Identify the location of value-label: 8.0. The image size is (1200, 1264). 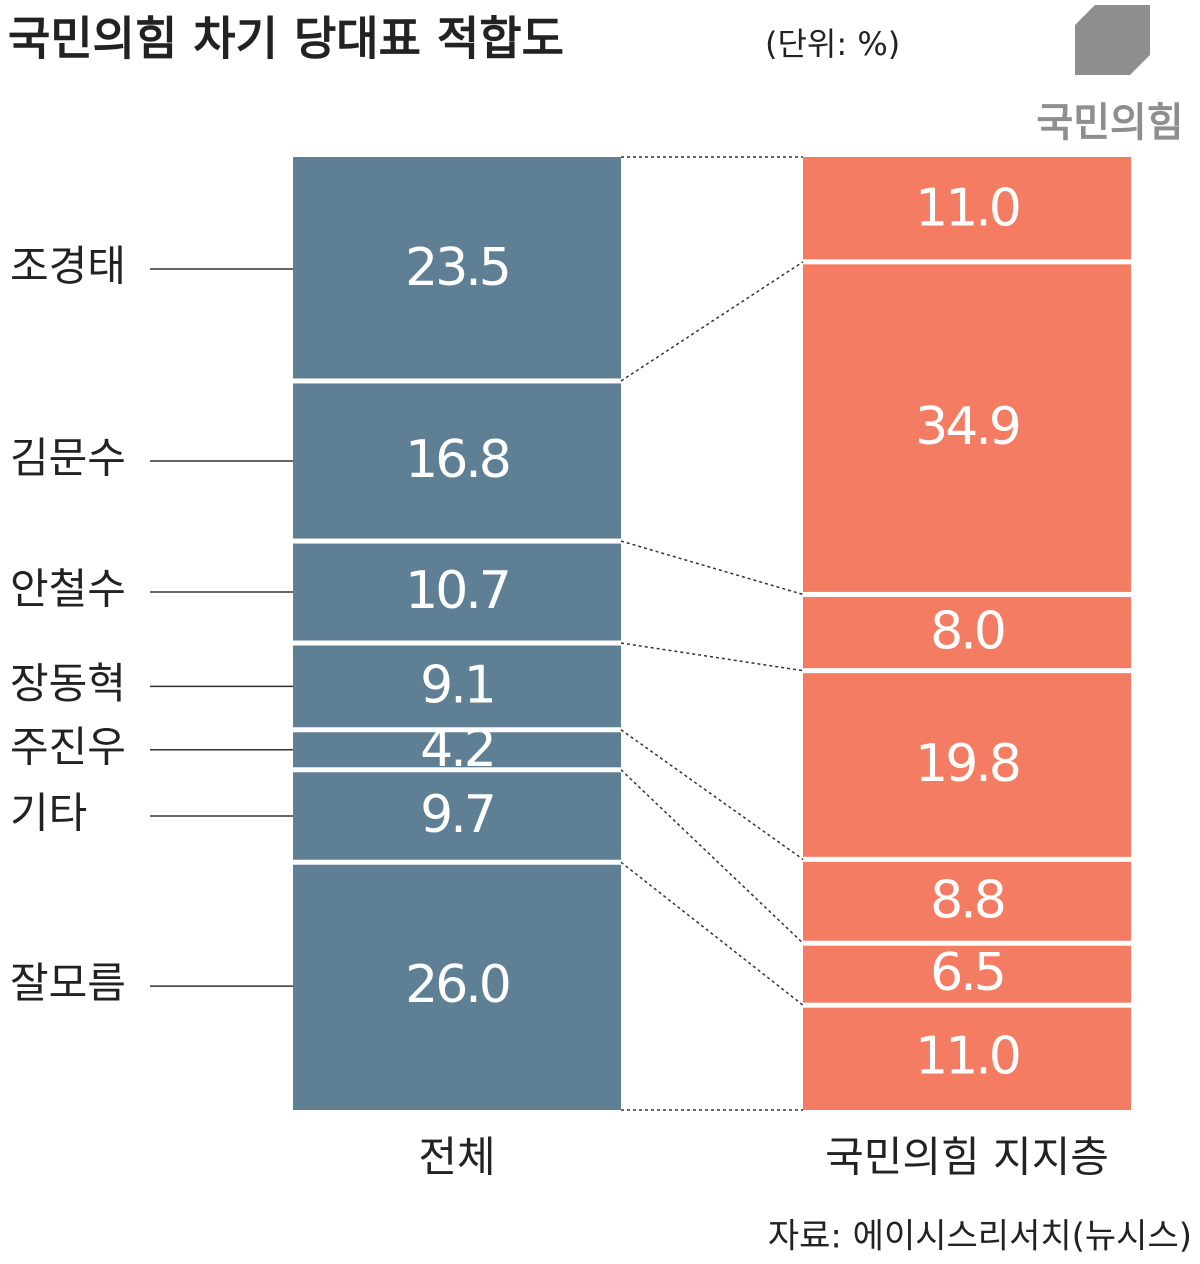
(967, 632).